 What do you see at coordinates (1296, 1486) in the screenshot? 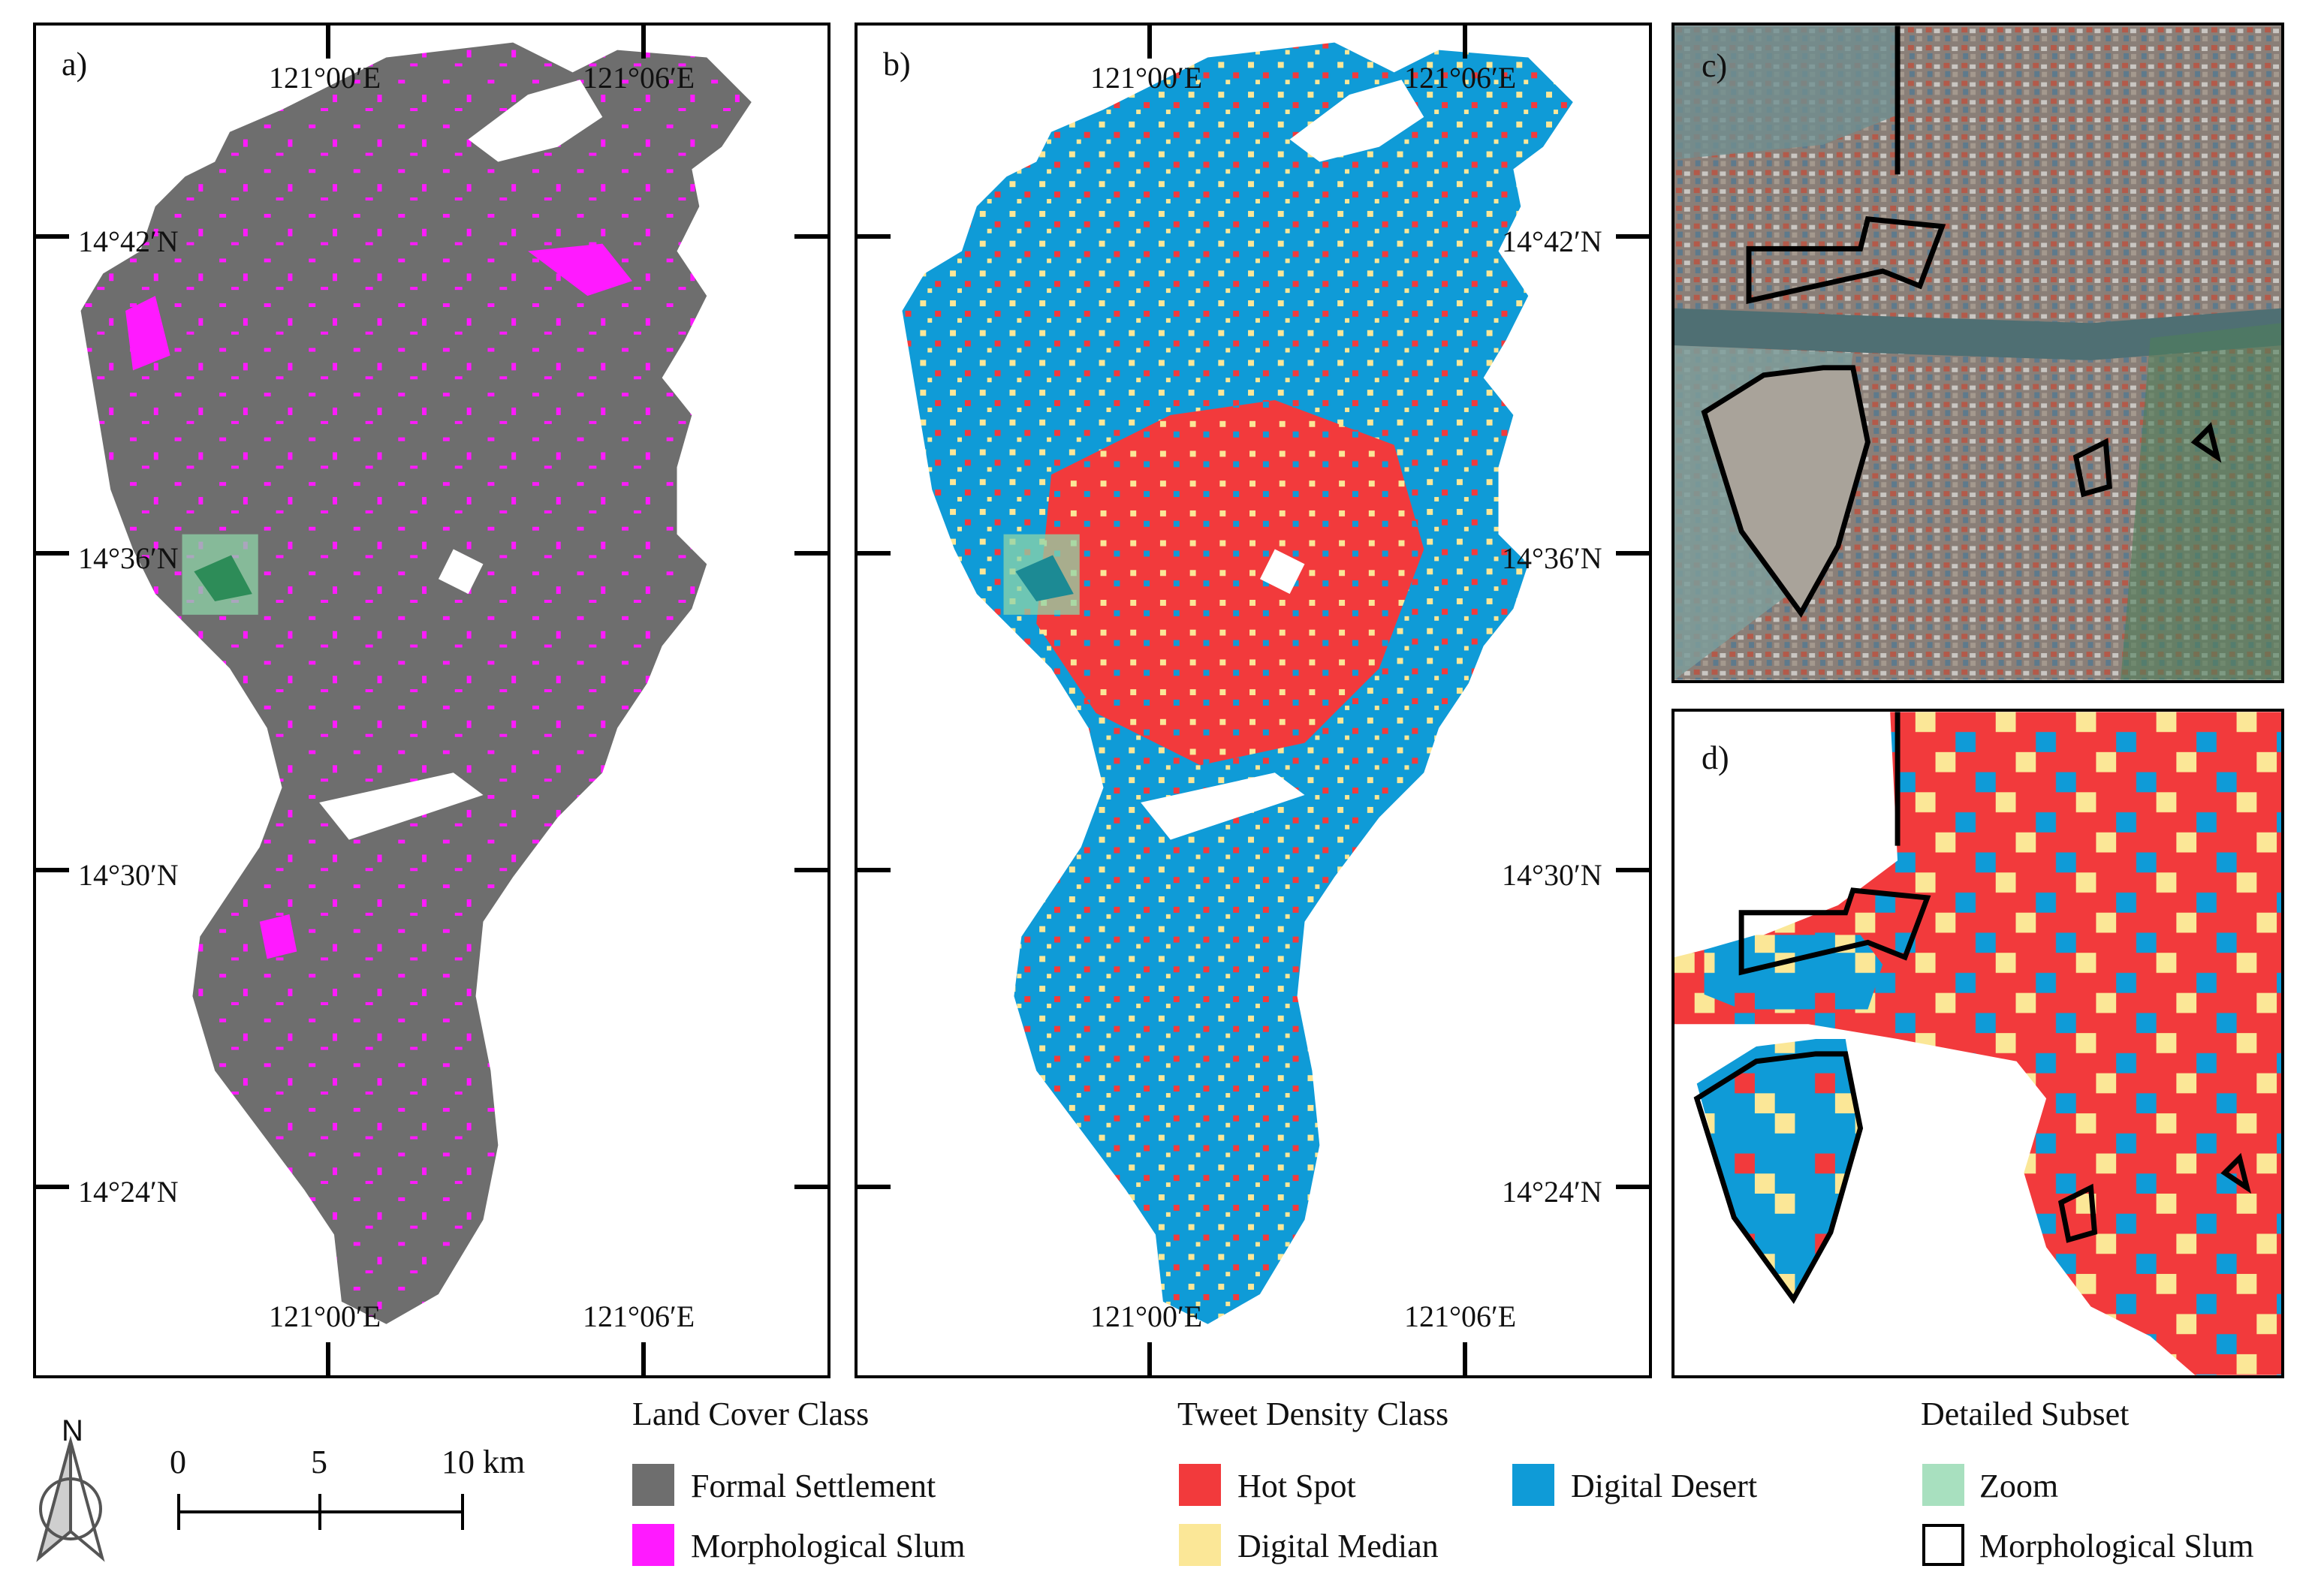
I see `legend-label: Hot Spot` at bounding box center [1296, 1486].